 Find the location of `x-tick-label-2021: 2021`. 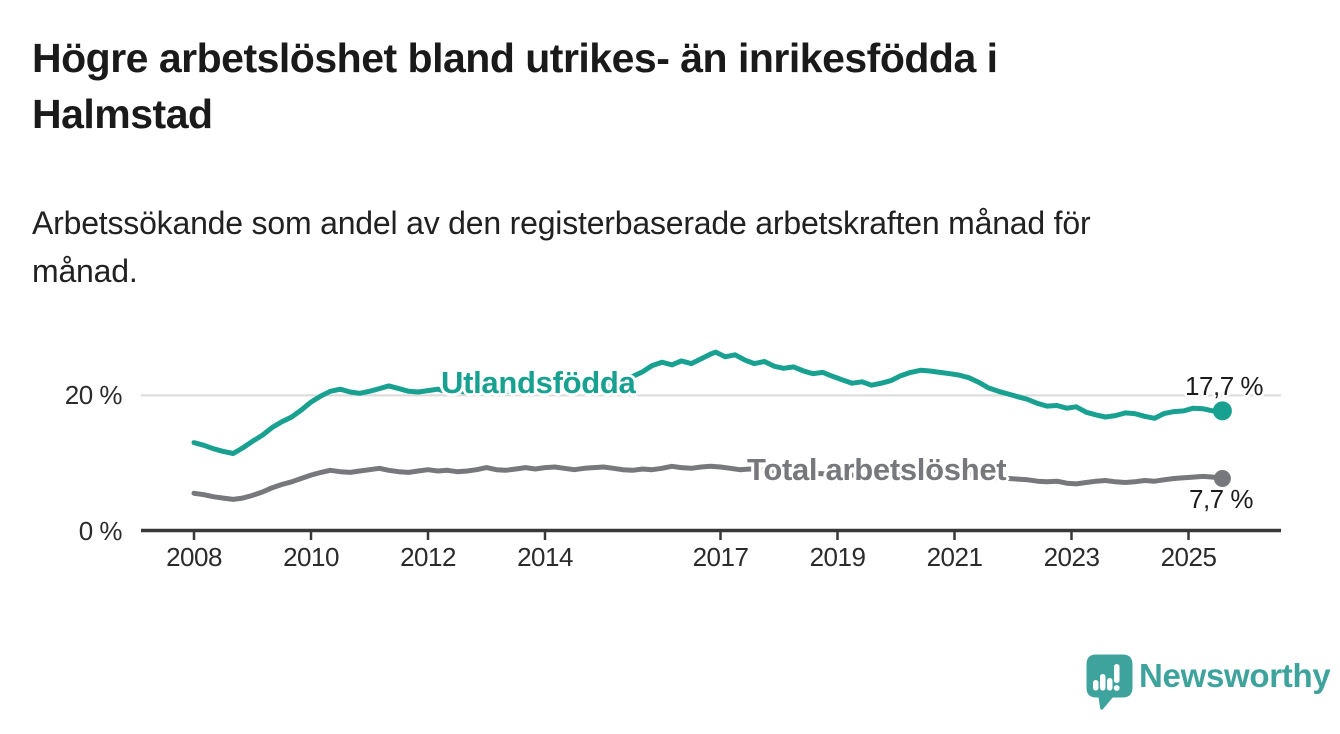

x-tick-label-2021: 2021 is located at coordinates (954, 557).